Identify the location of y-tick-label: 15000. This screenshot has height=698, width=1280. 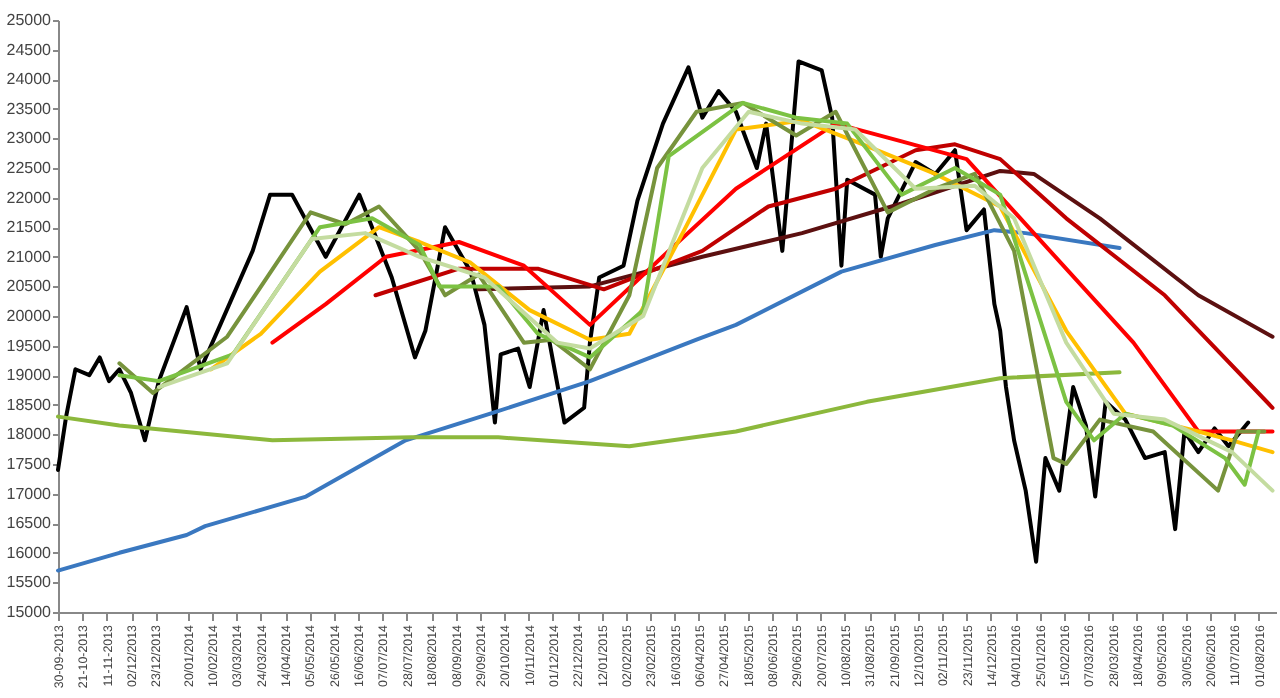
(29, 612).